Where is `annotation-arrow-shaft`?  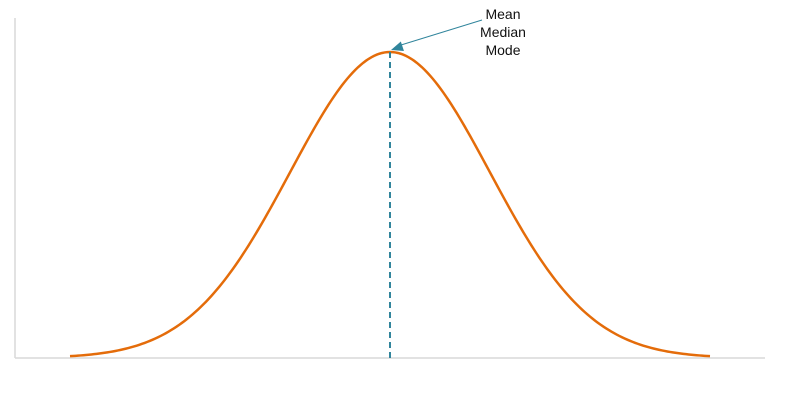 annotation-arrow-shaft is located at coordinates (441, 32).